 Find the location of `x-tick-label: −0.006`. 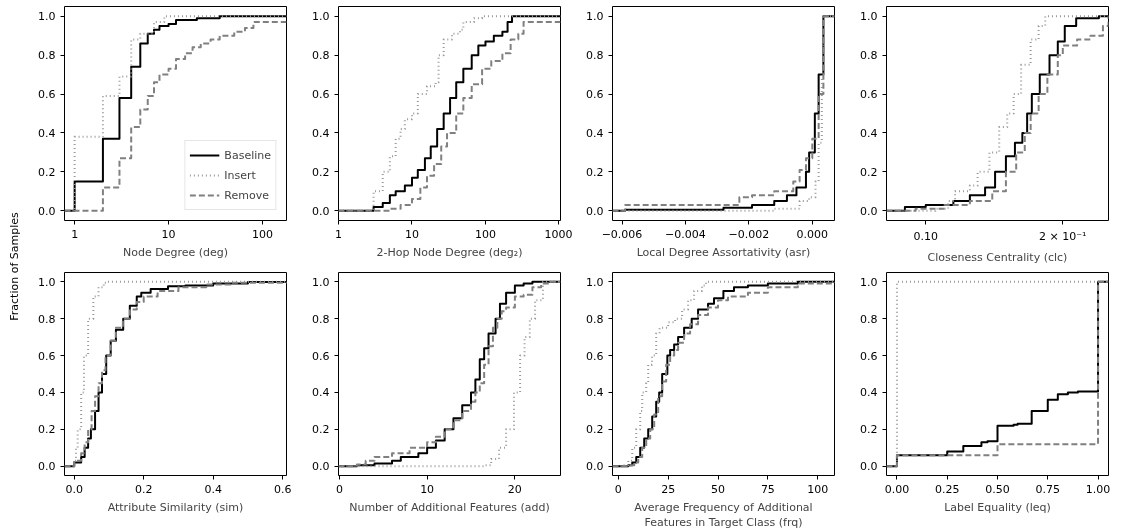

x-tick-label: −0.006 is located at coordinates (622, 234).